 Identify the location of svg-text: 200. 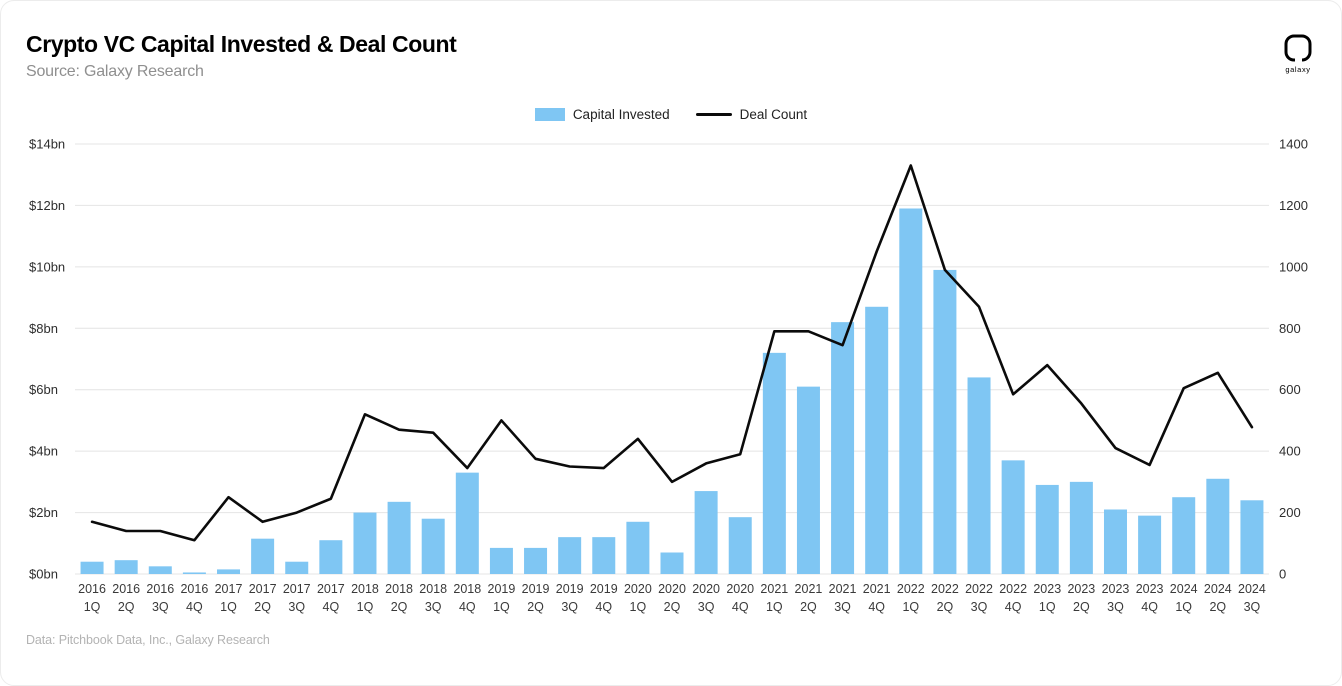
(1290, 512).